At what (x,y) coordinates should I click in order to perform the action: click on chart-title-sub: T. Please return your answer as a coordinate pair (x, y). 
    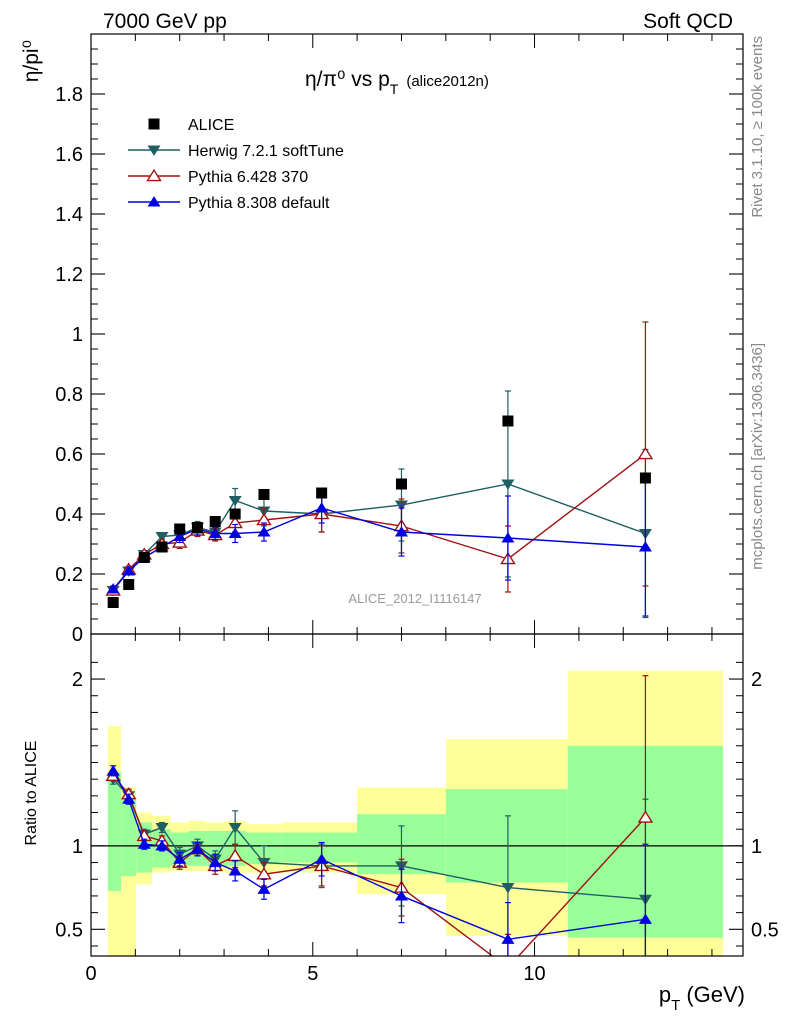
    Looking at the image, I should click on (394, 89).